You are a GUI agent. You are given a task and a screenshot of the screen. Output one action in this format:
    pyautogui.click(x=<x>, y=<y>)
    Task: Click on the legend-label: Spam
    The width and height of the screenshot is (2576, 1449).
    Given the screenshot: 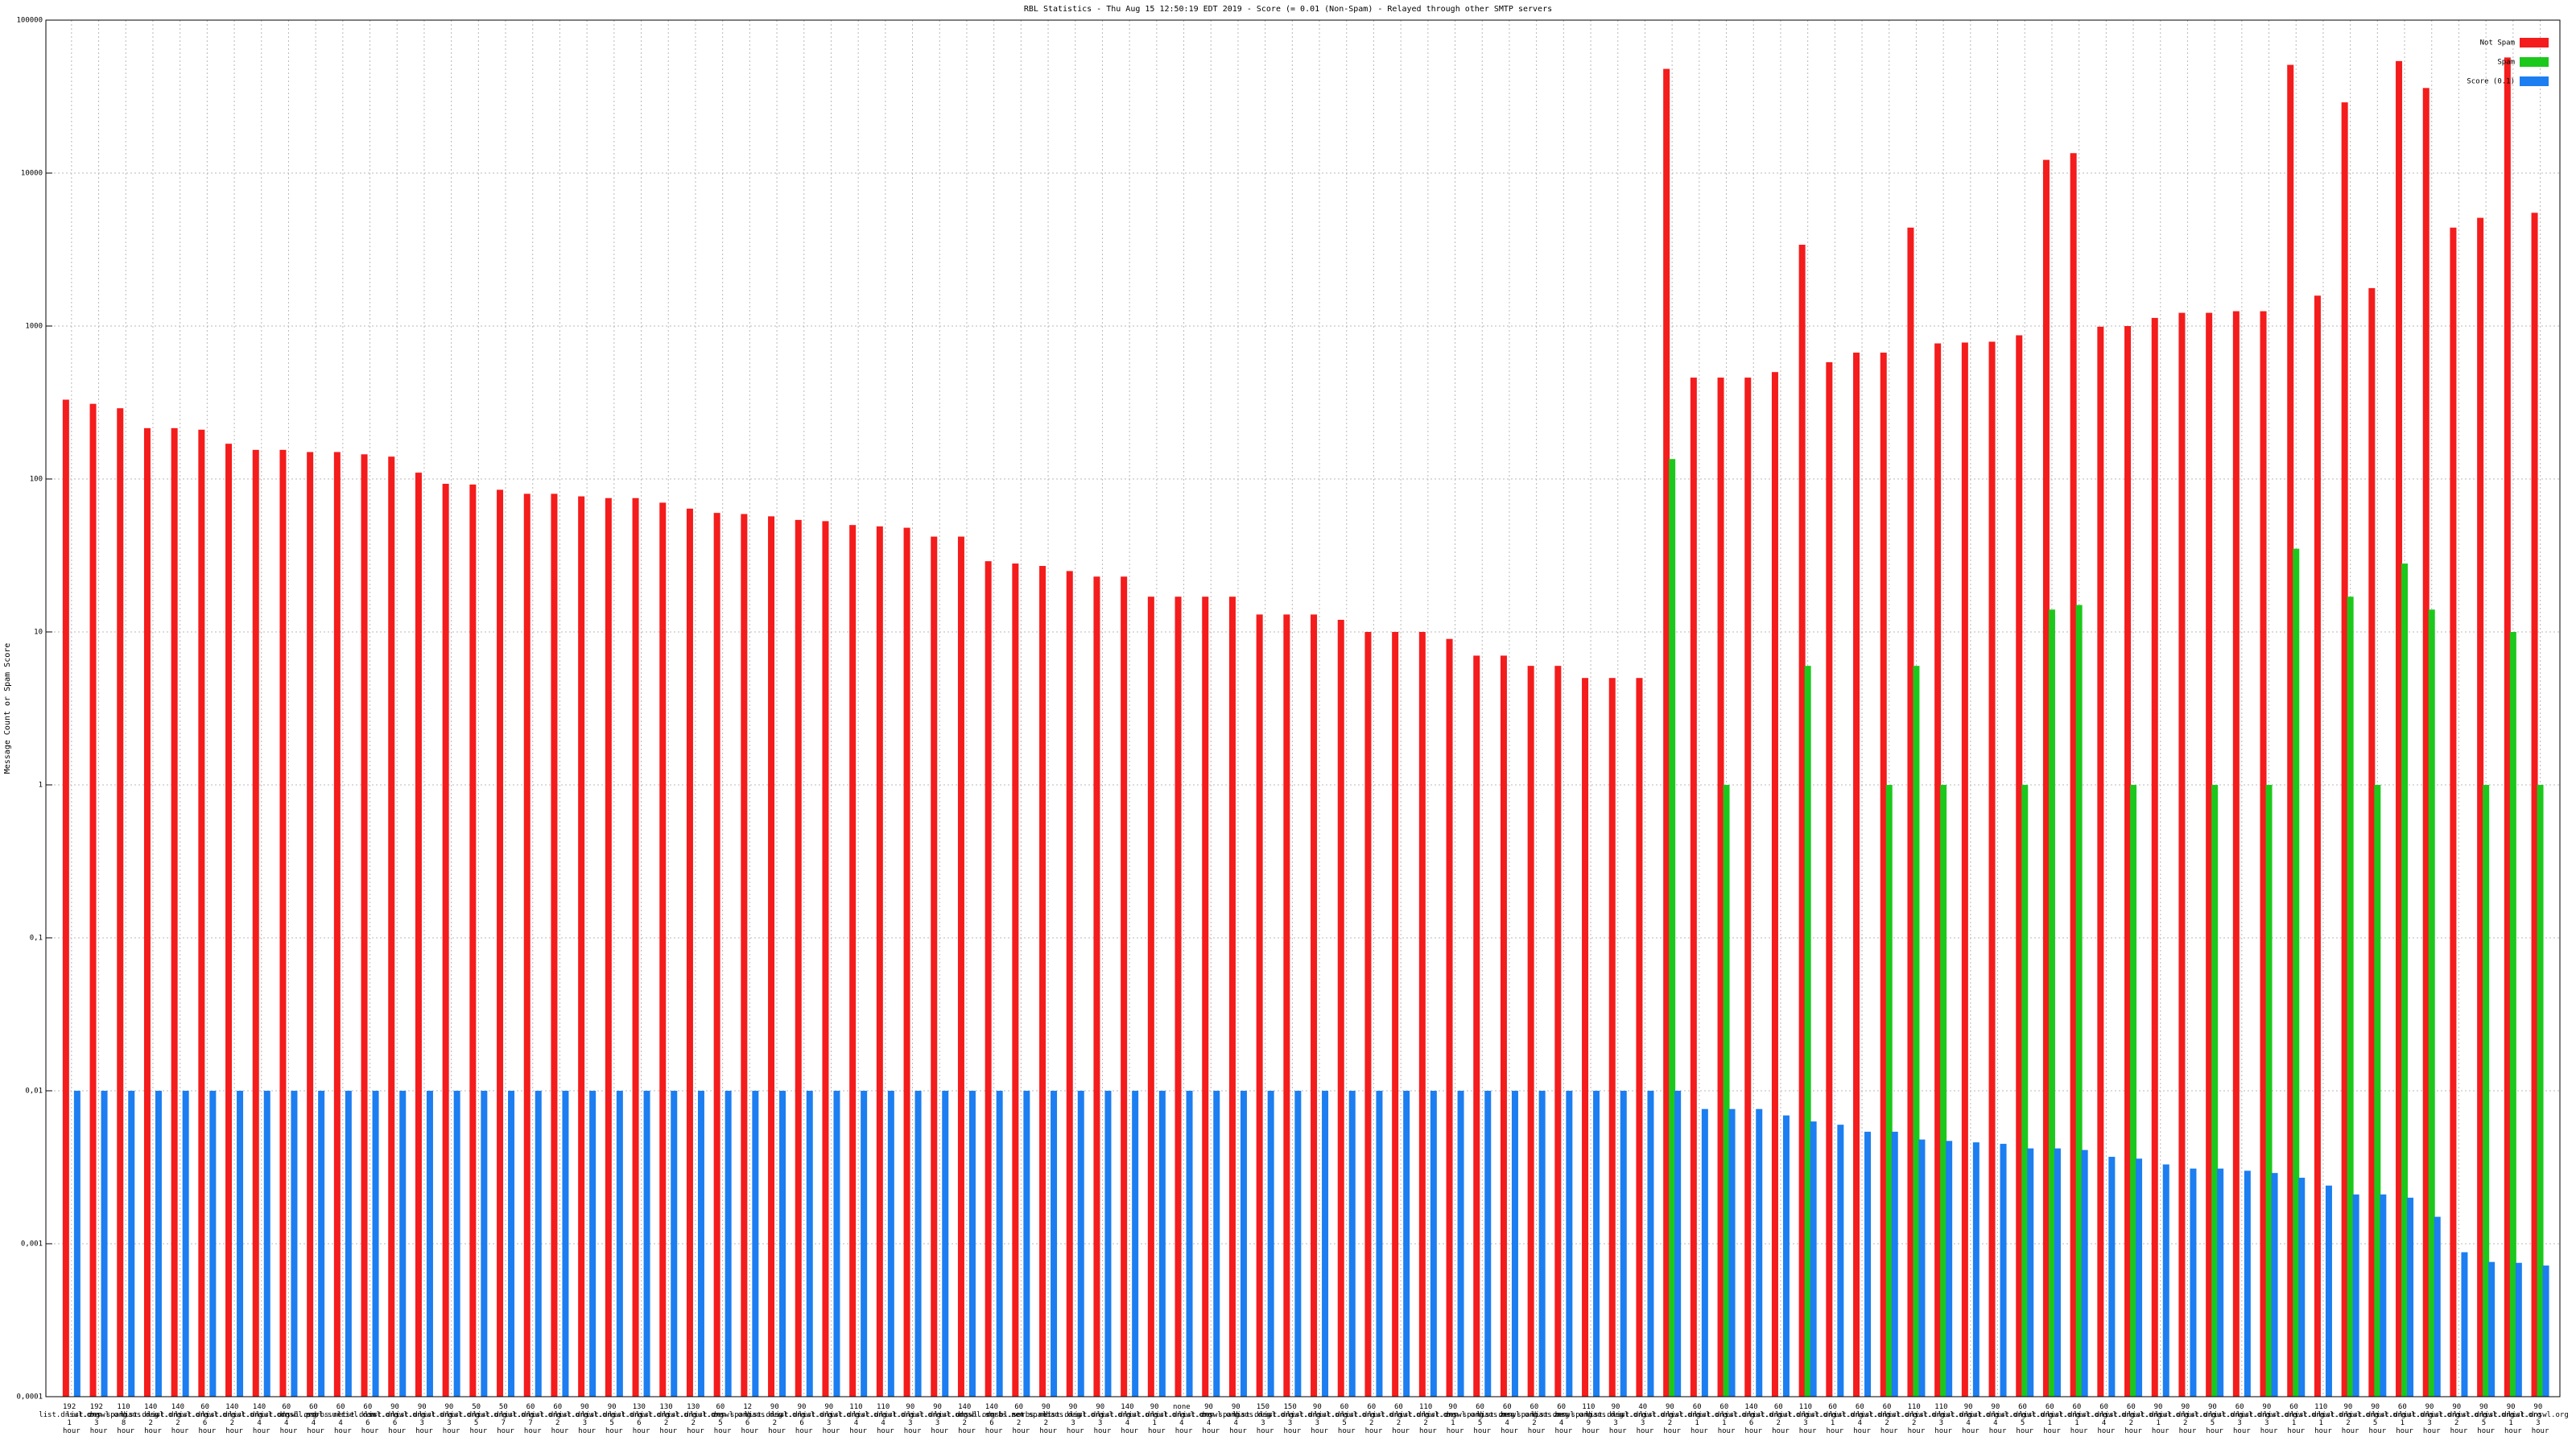 What is the action you would take?
    pyautogui.click(x=2506, y=63)
    